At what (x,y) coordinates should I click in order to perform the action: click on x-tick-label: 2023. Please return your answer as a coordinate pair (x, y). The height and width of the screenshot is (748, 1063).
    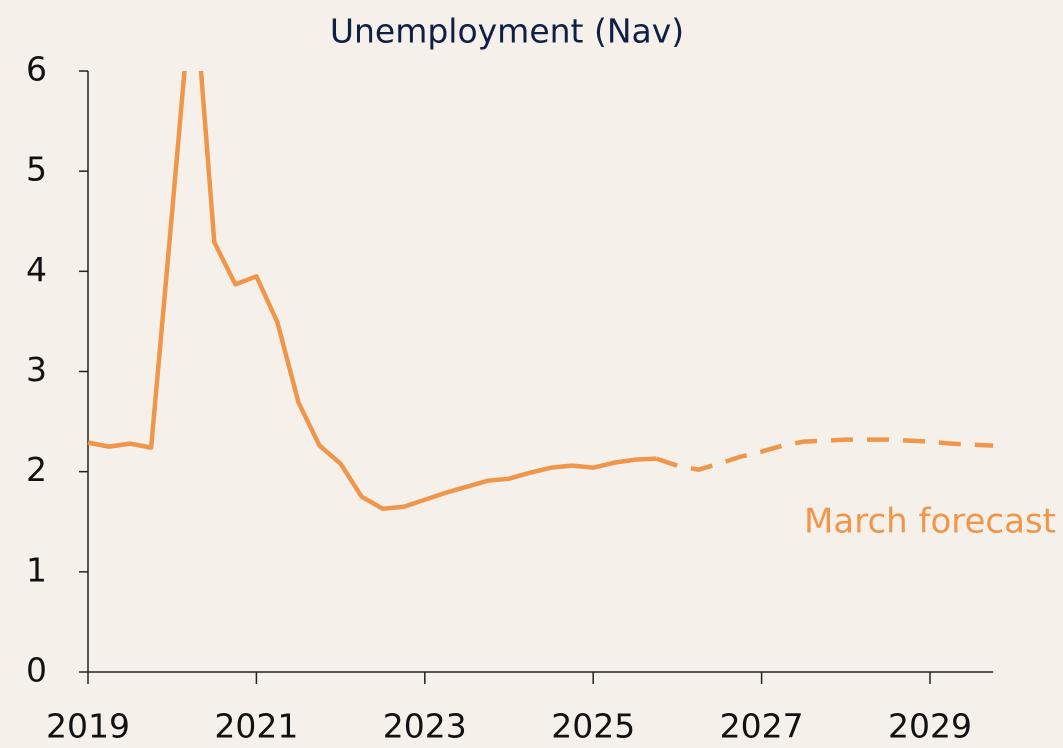
    Looking at the image, I should click on (425, 726).